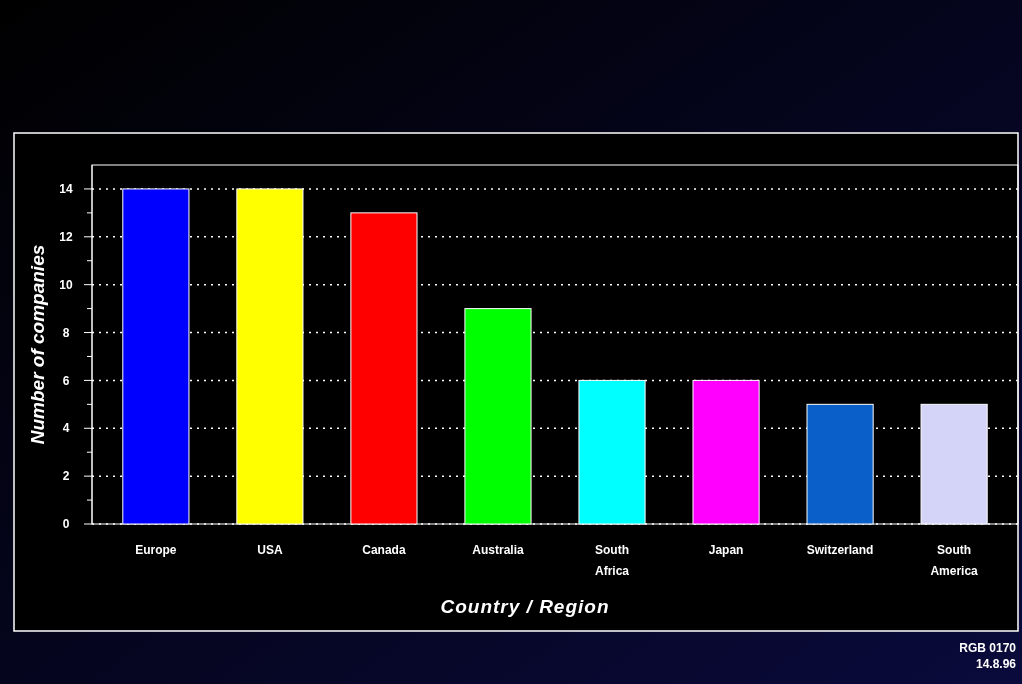 The height and width of the screenshot is (684, 1022). What do you see at coordinates (66, 476) in the screenshot?
I see `y-tick-label: 2` at bounding box center [66, 476].